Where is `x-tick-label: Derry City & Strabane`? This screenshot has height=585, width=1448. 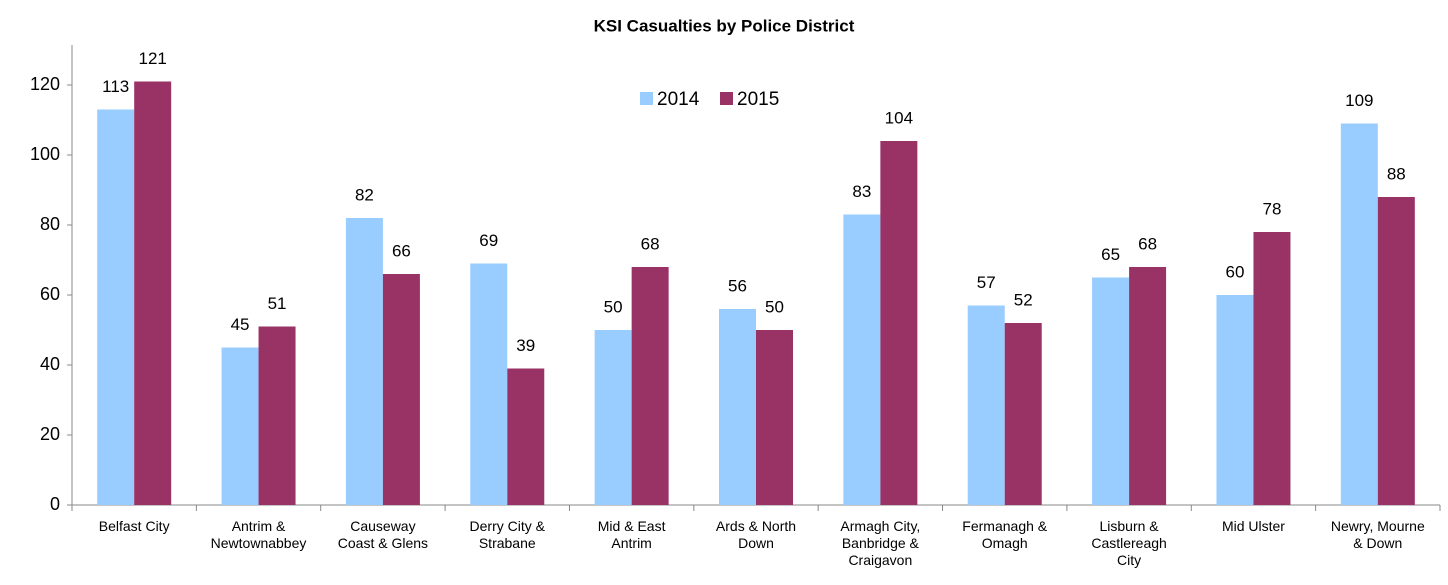 x-tick-label: Derry City & Strabane is located at coordinates (507, 534).